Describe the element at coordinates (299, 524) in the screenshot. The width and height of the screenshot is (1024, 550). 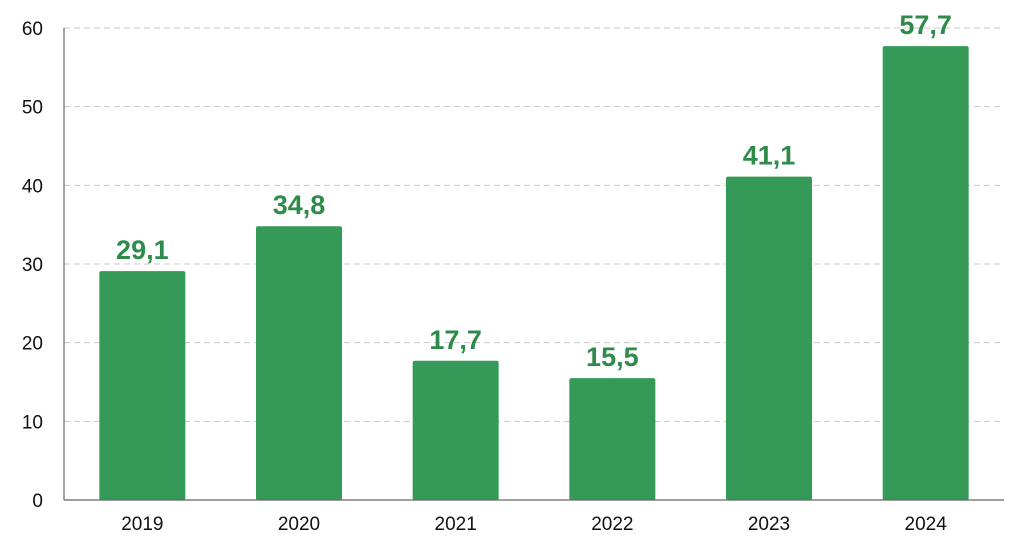
I see `x-tick-label: 2020` at that location.